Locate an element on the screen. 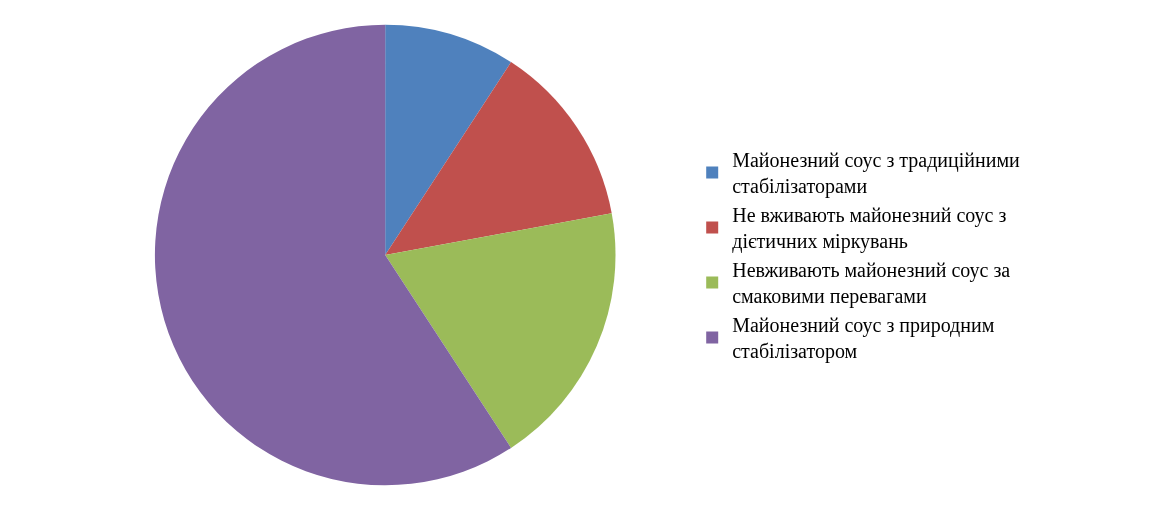 This screenshot has height=510, width=1157. legend-label: Майонезний соус з традиційними стабілізаторами is located at coordinates (876, 174).